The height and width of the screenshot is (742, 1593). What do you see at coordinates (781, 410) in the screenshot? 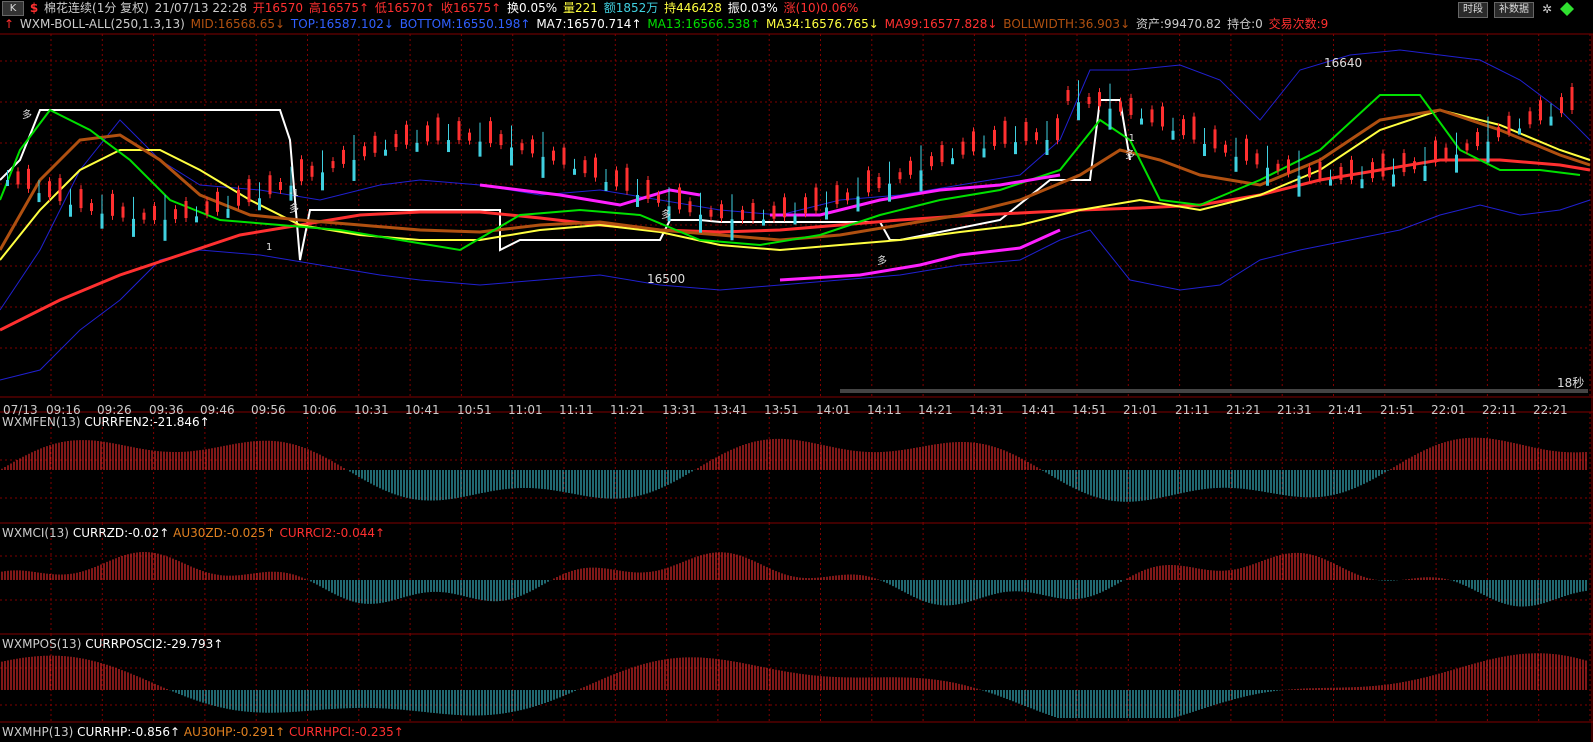
I see `time-tick: 13:51` at bounding box center [781, 410].